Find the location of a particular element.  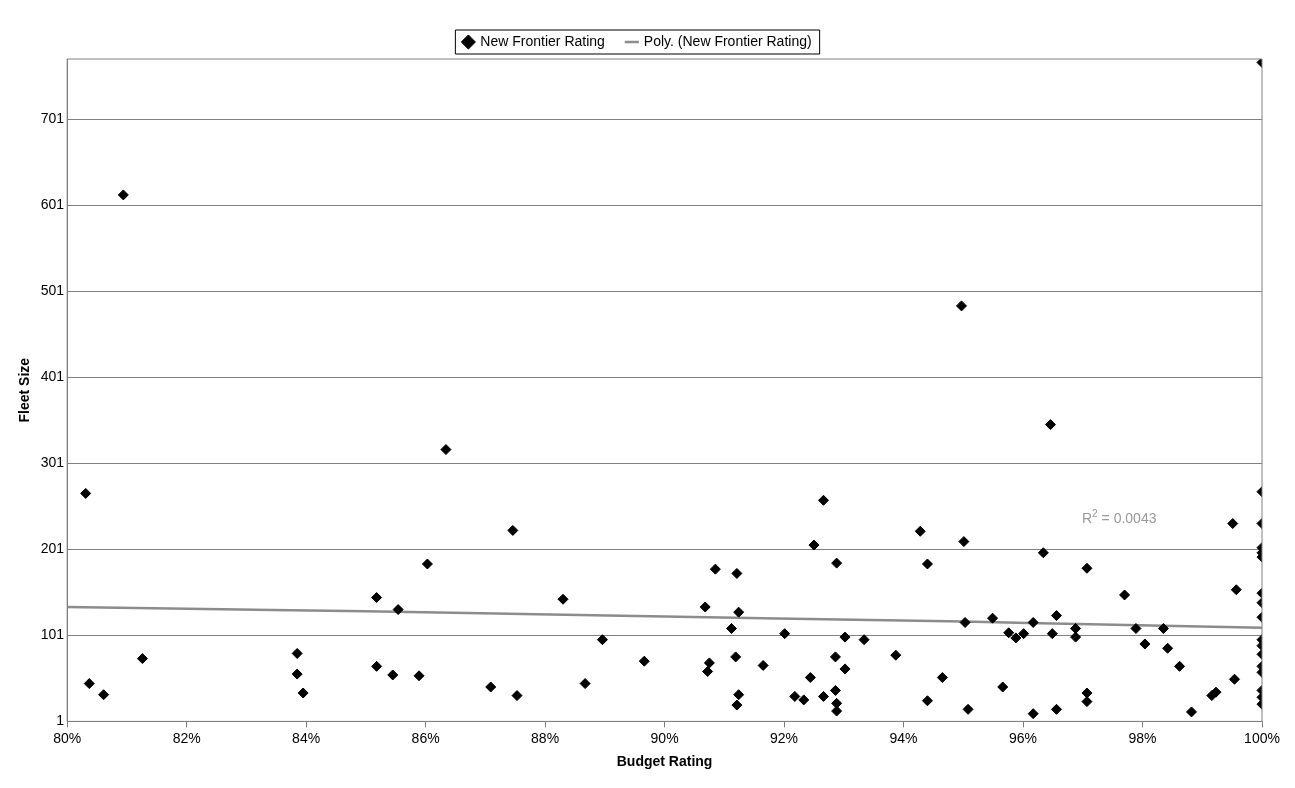

x-tick-label: 92% is located at coordinates (784, 737).